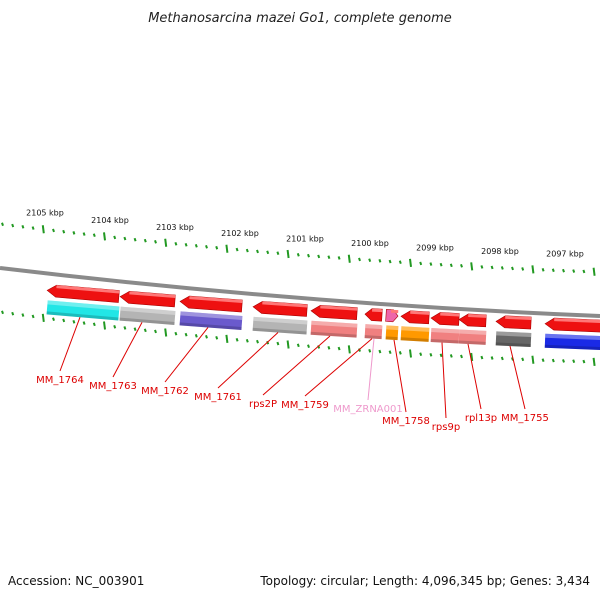  What do you see at coordinates (76, 581) in the screenshot?
I see `accession-text: Accession: NC_003901` at bounding box center [76, 581].